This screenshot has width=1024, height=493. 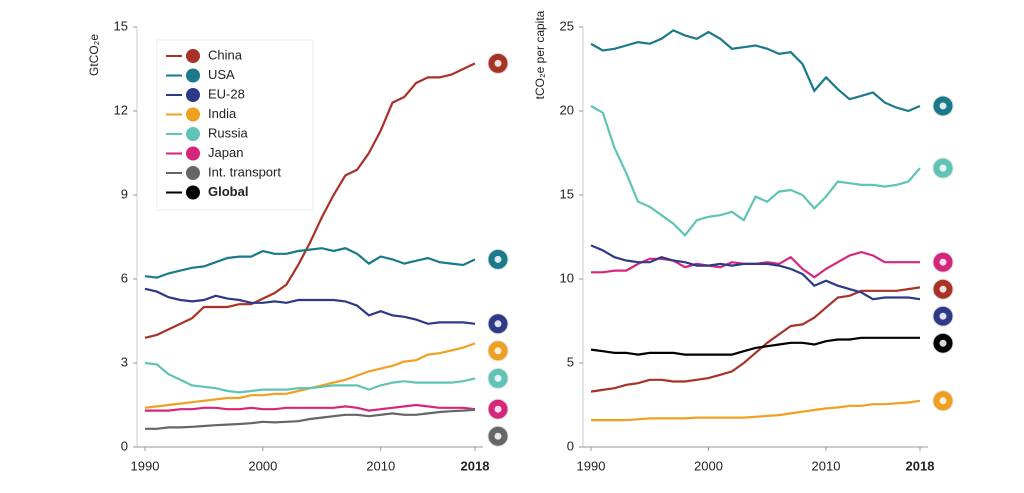 I want to click on legend-label: EU-28, so click(x=226, y=93).